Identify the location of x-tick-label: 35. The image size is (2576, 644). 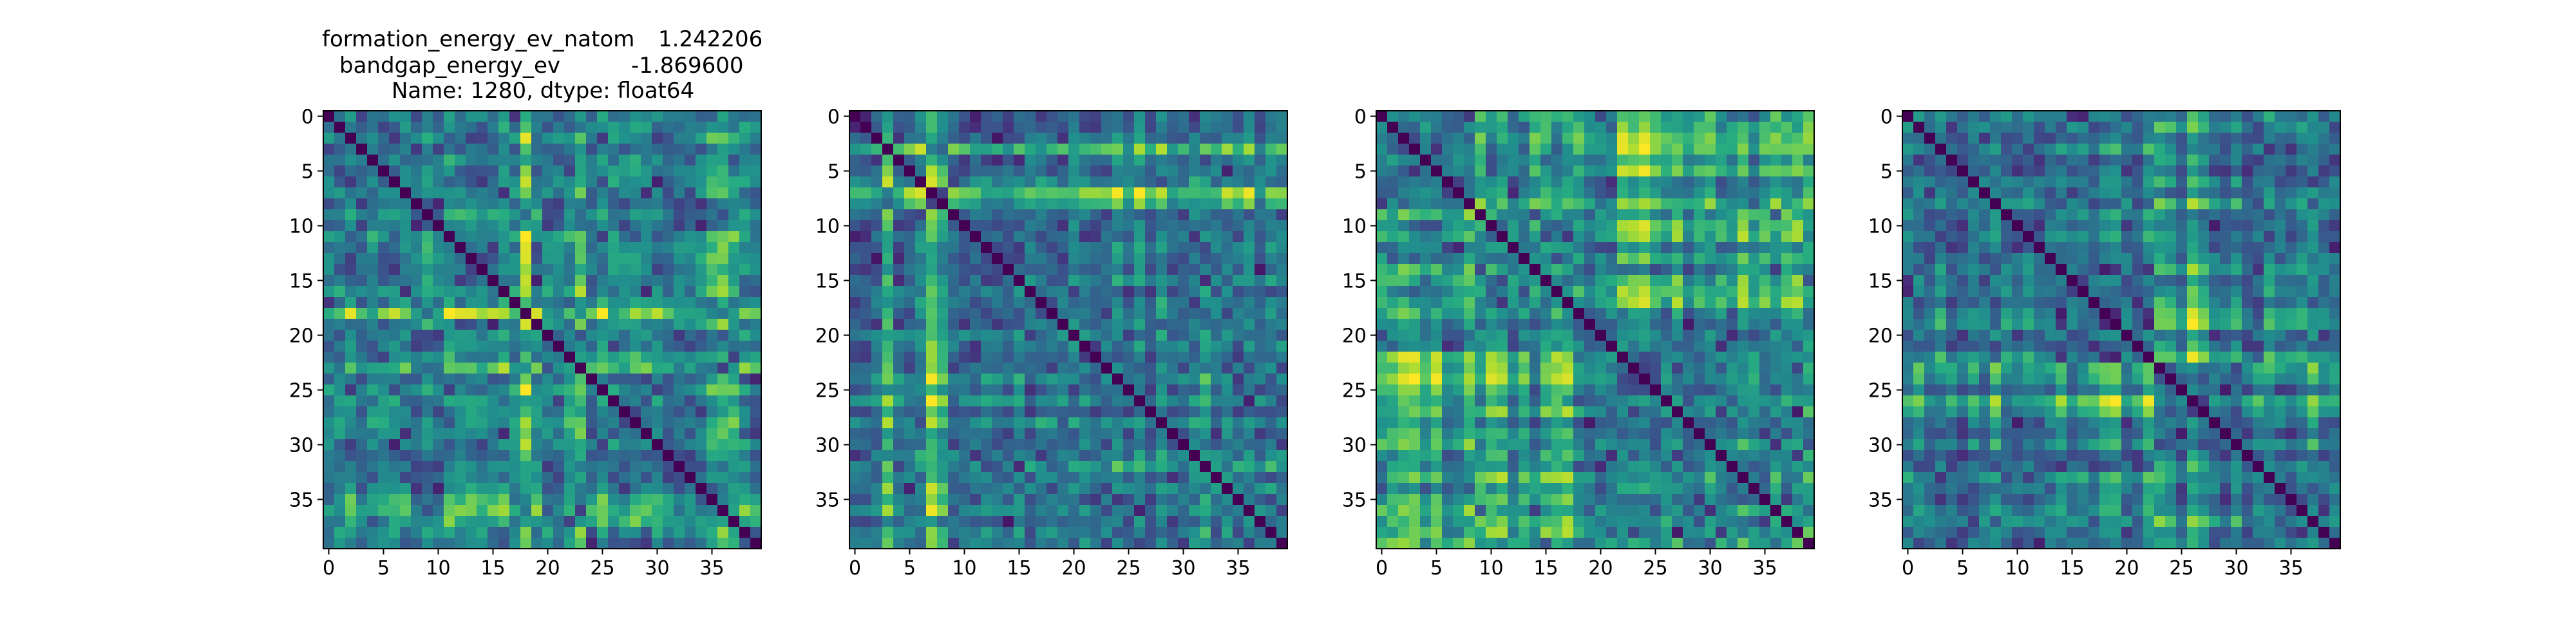
(712, 569).